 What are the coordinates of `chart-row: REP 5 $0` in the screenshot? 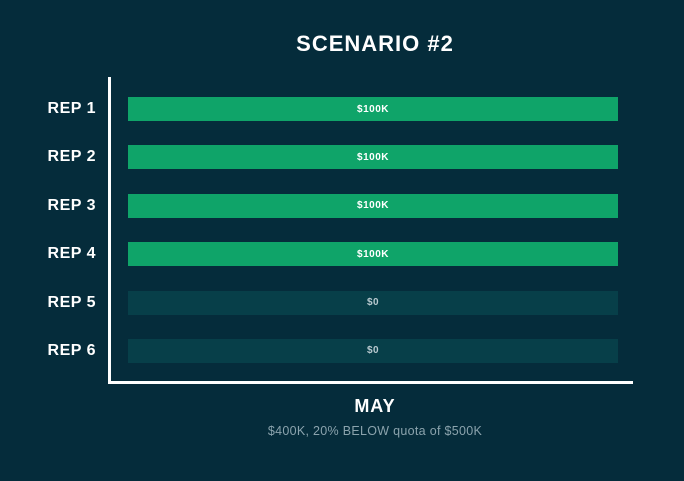 It's located at (309, 302).